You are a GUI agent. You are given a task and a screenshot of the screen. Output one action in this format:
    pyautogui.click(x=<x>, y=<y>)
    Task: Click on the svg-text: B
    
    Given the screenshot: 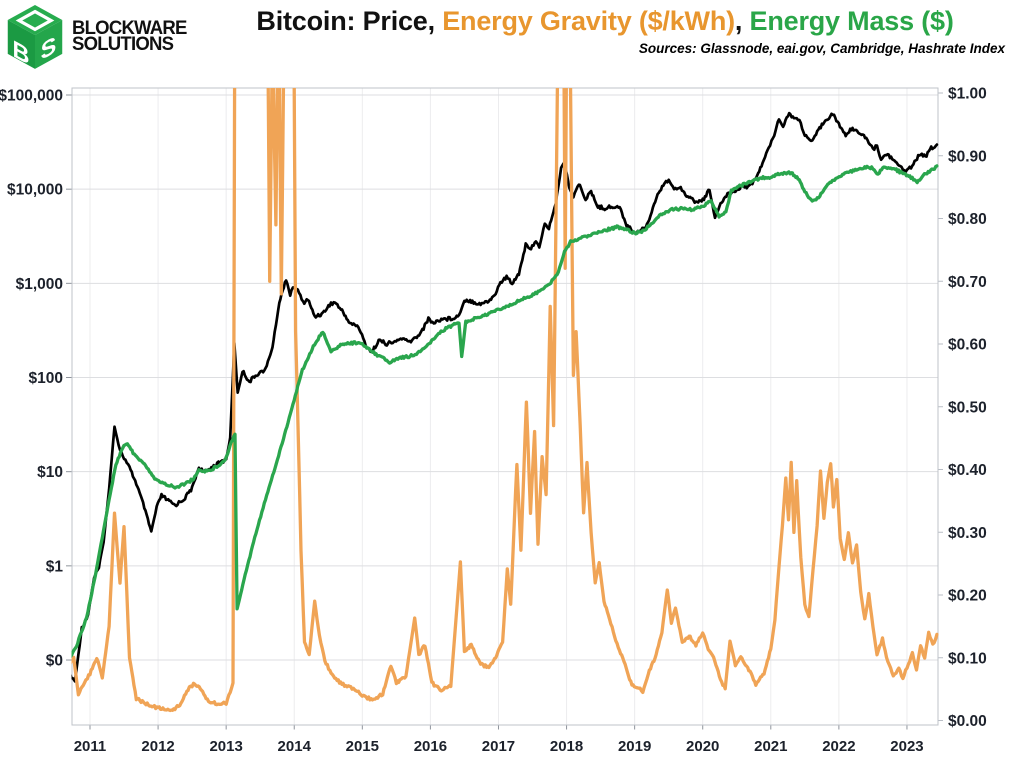 What is the action you would take?
    pyautogui.click(x=20, y=52)
    